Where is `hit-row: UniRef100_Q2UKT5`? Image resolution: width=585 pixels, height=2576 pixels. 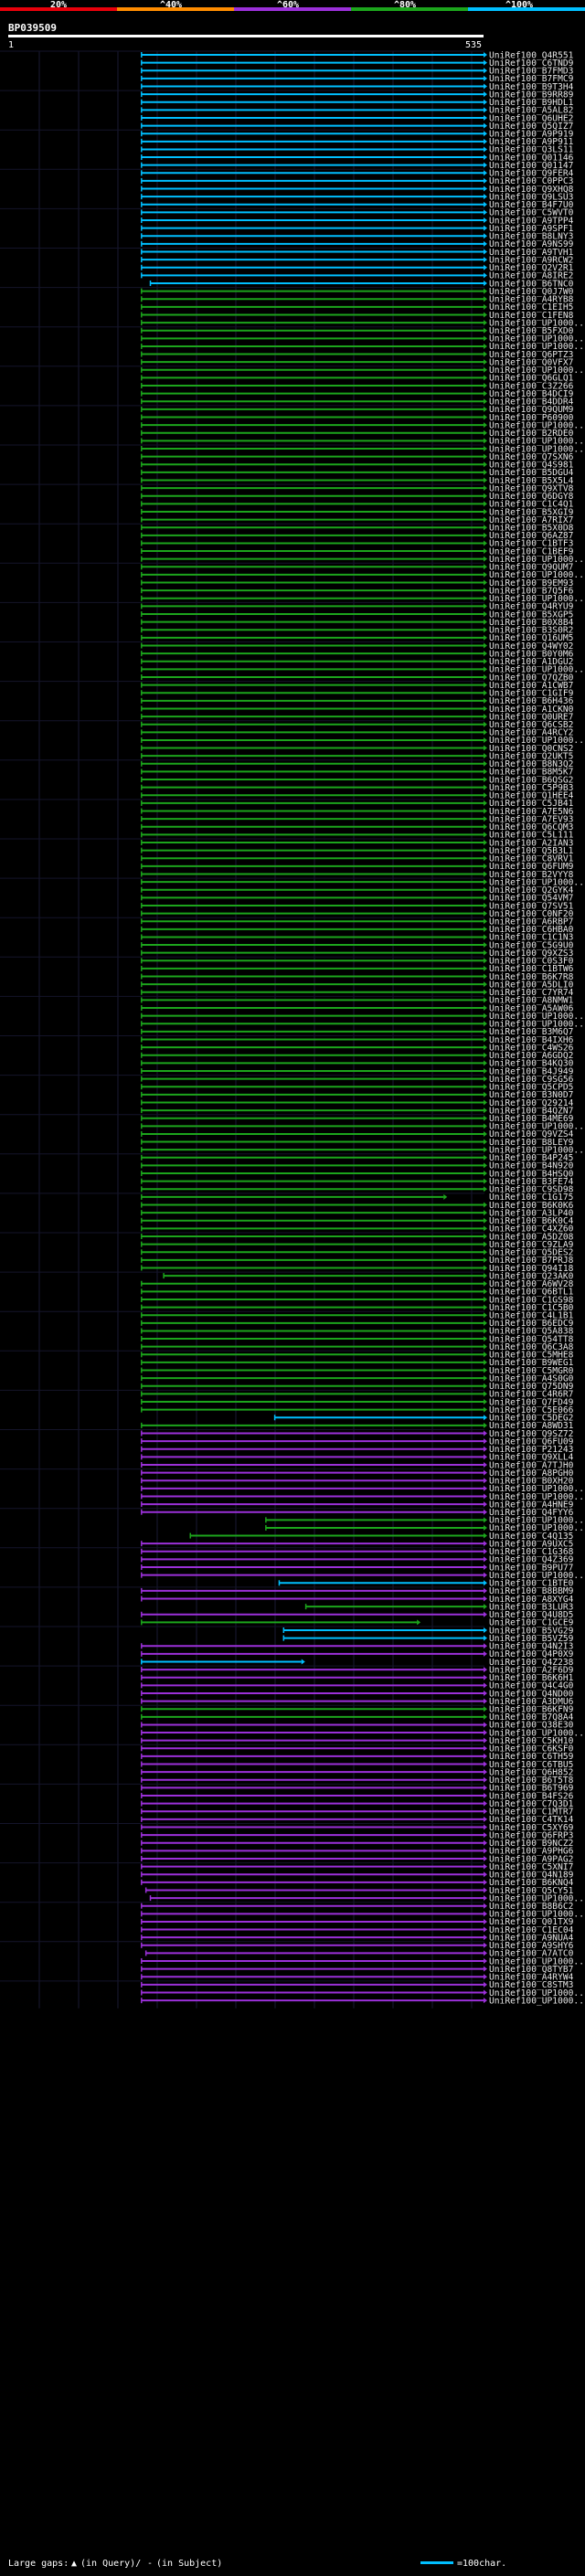 hit-row: UniRef100_Q2UKT5 is located at coordinates (358, 756).